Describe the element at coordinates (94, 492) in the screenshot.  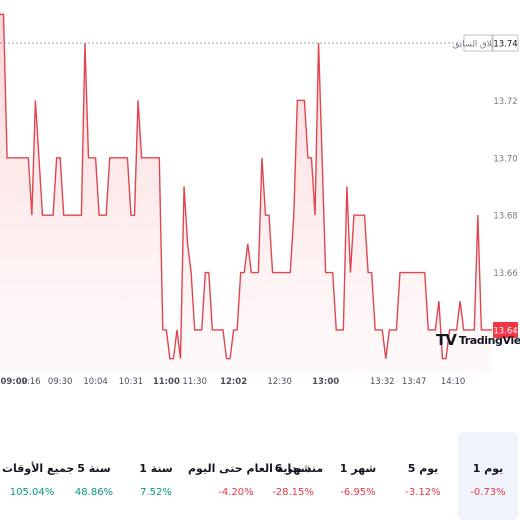
I see `period-change-value: 48.86%` at that location.